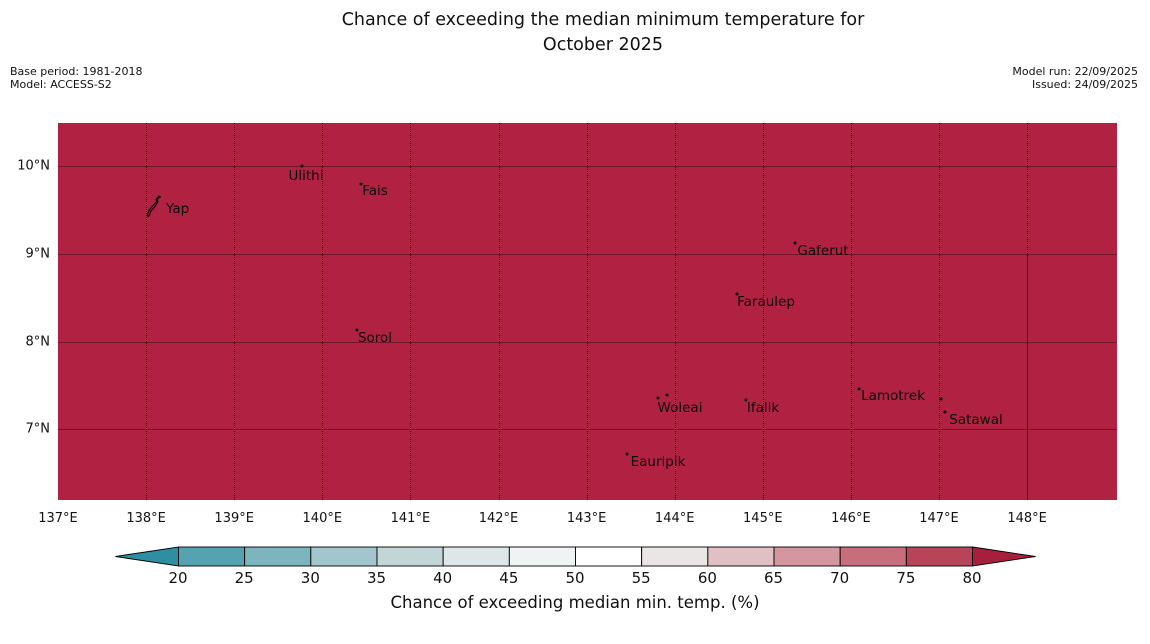 This screenshot has width=1150, height=644. I want to click on header-right: Model run: 22/09/2025 Issued: 24/09/2025, so click(1075, 78).